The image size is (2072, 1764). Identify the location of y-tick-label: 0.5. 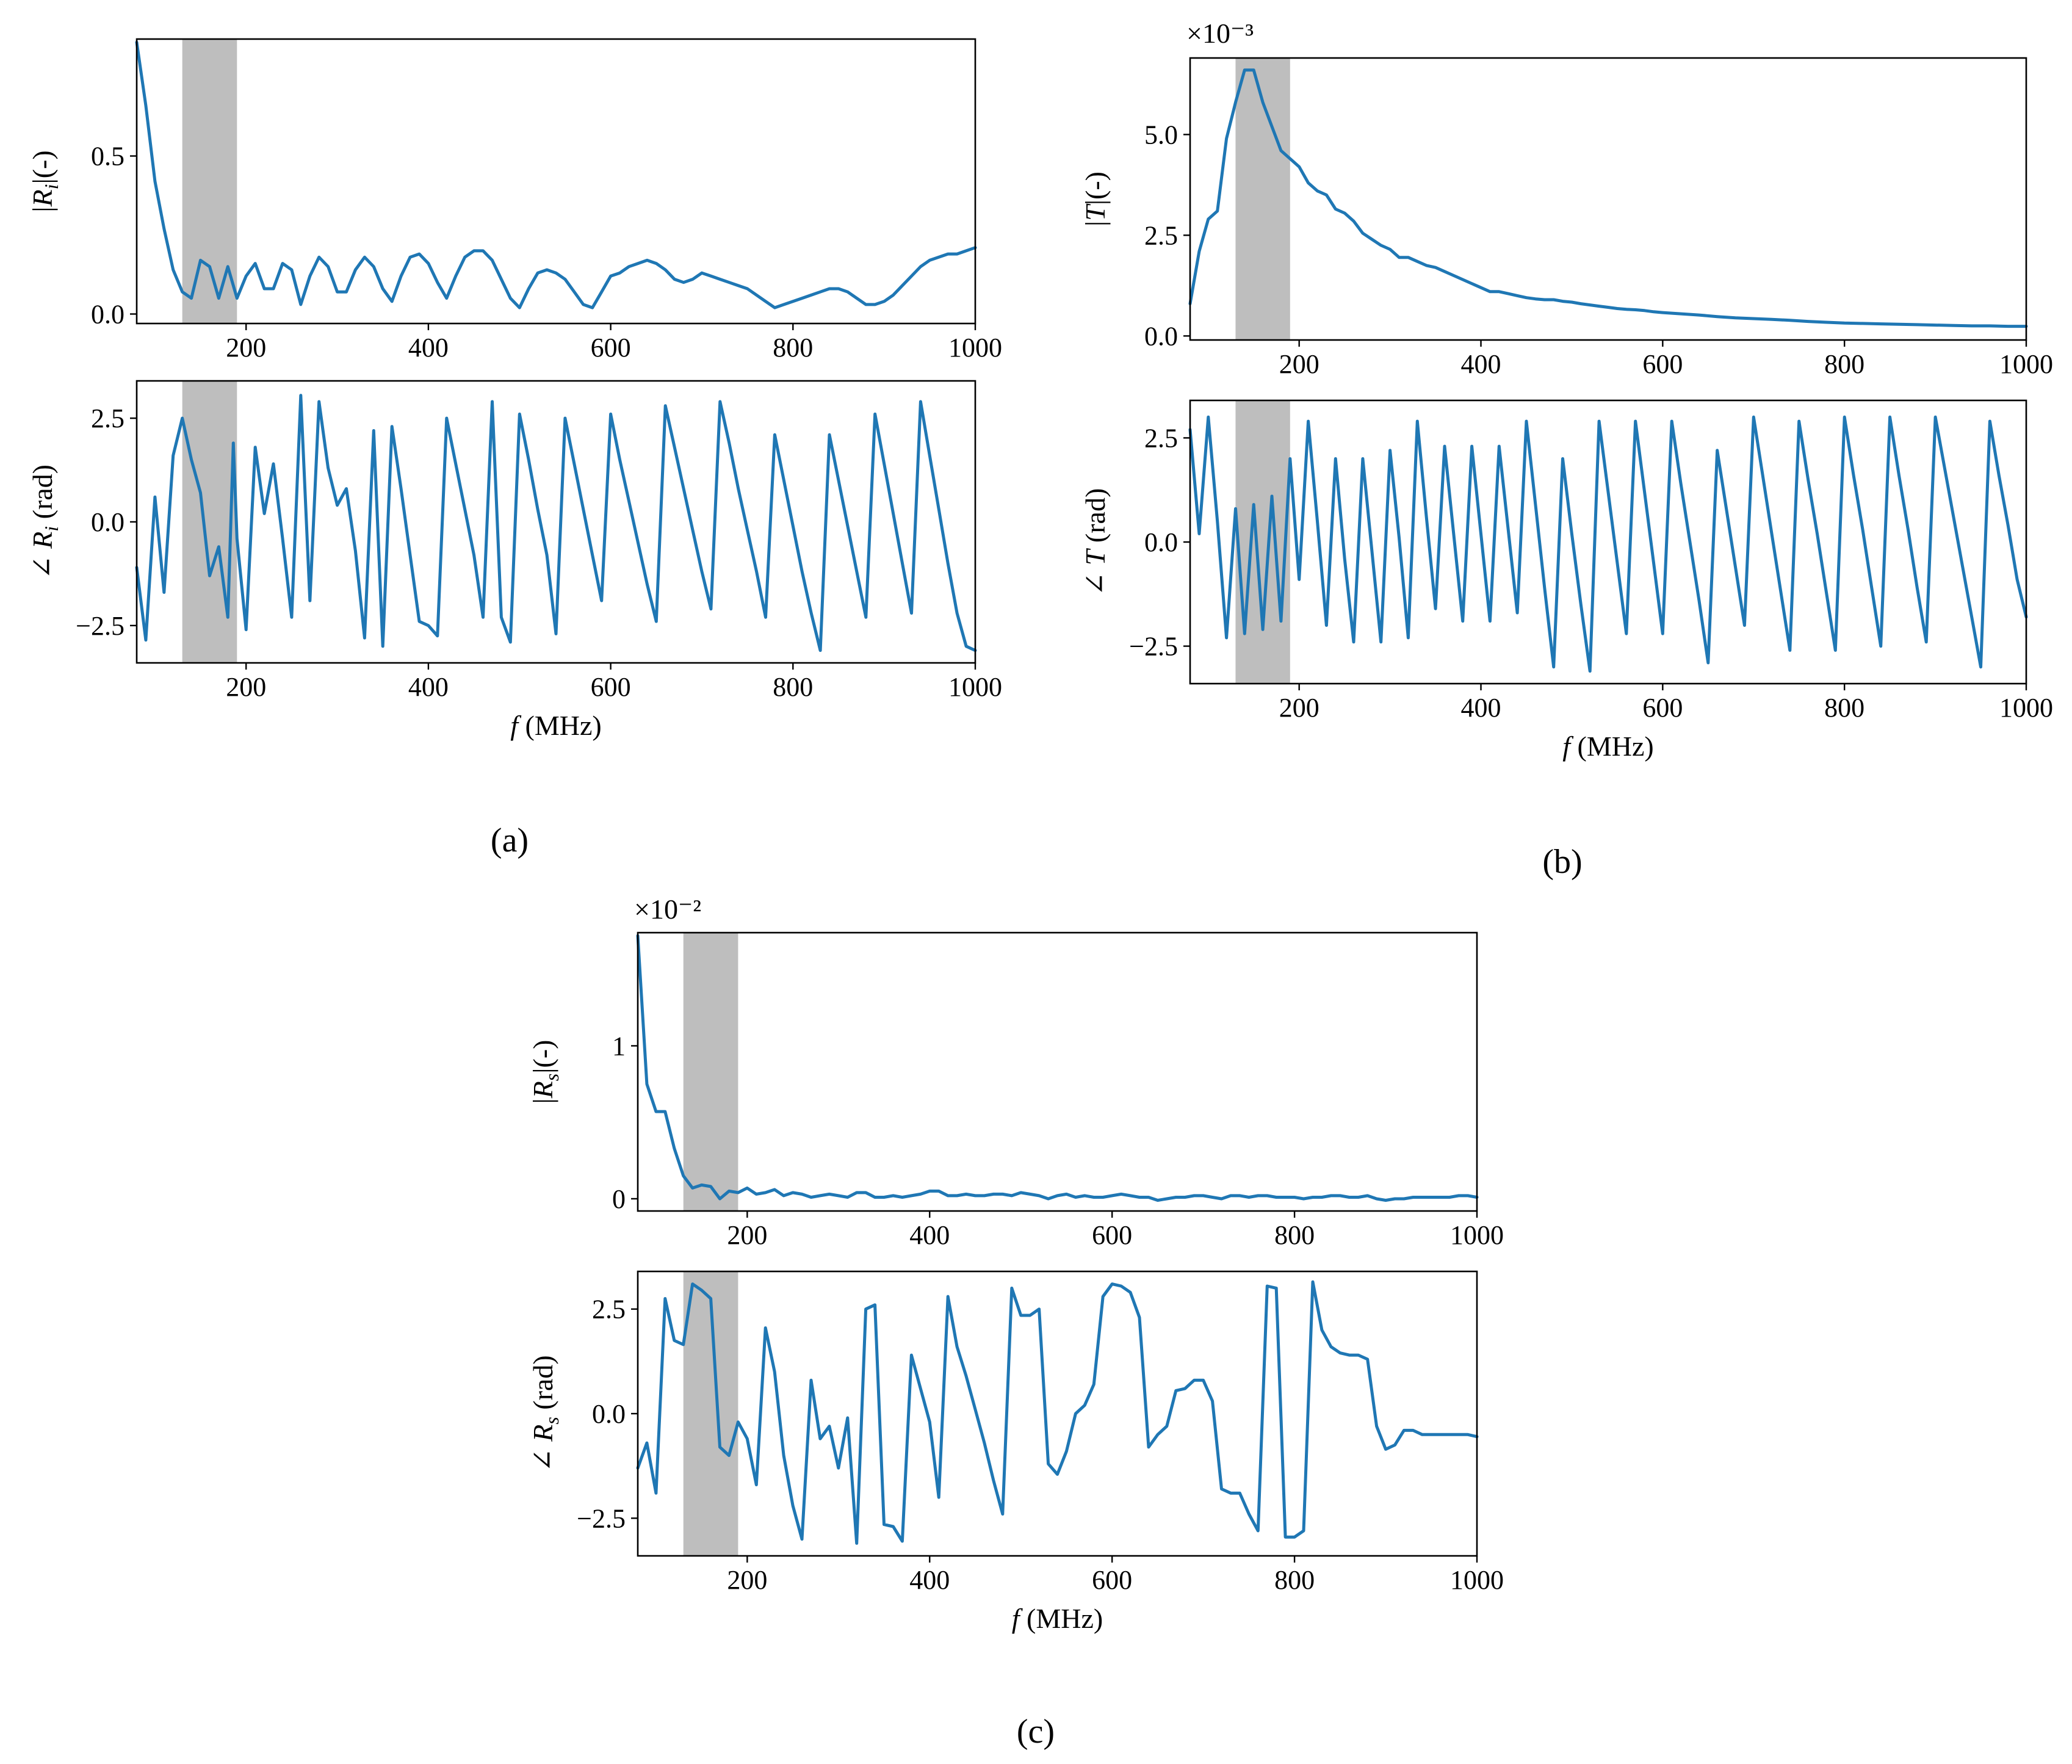
(108, 157).